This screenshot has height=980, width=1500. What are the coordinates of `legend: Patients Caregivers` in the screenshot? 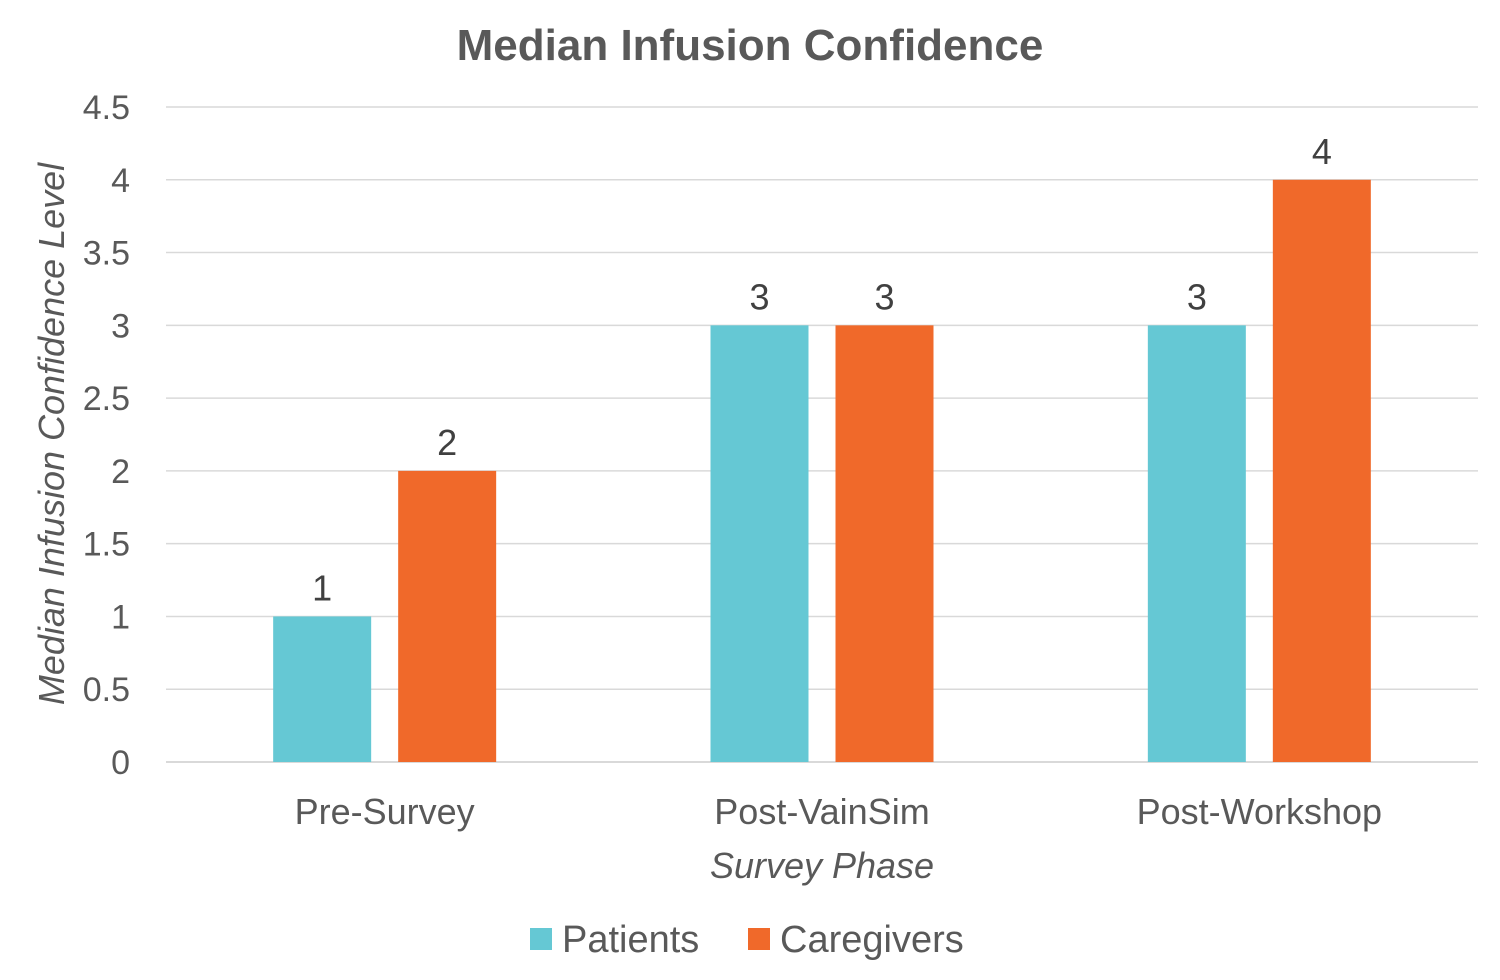 It's located at (747, 940).